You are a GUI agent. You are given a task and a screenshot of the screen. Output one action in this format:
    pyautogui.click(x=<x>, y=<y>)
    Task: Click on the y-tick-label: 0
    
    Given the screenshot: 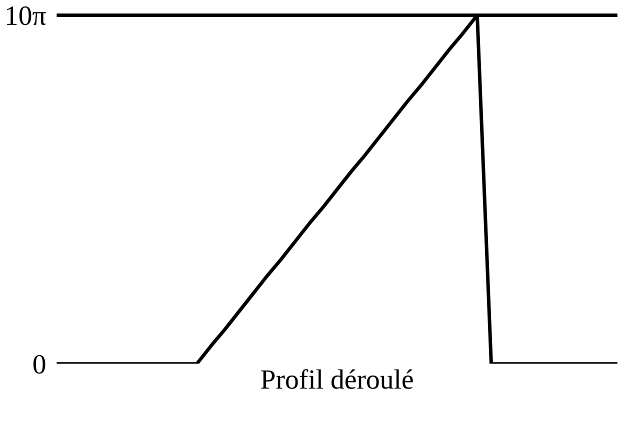 What is the action you would take?
    pyautogui.click(x=39, y=364)
    